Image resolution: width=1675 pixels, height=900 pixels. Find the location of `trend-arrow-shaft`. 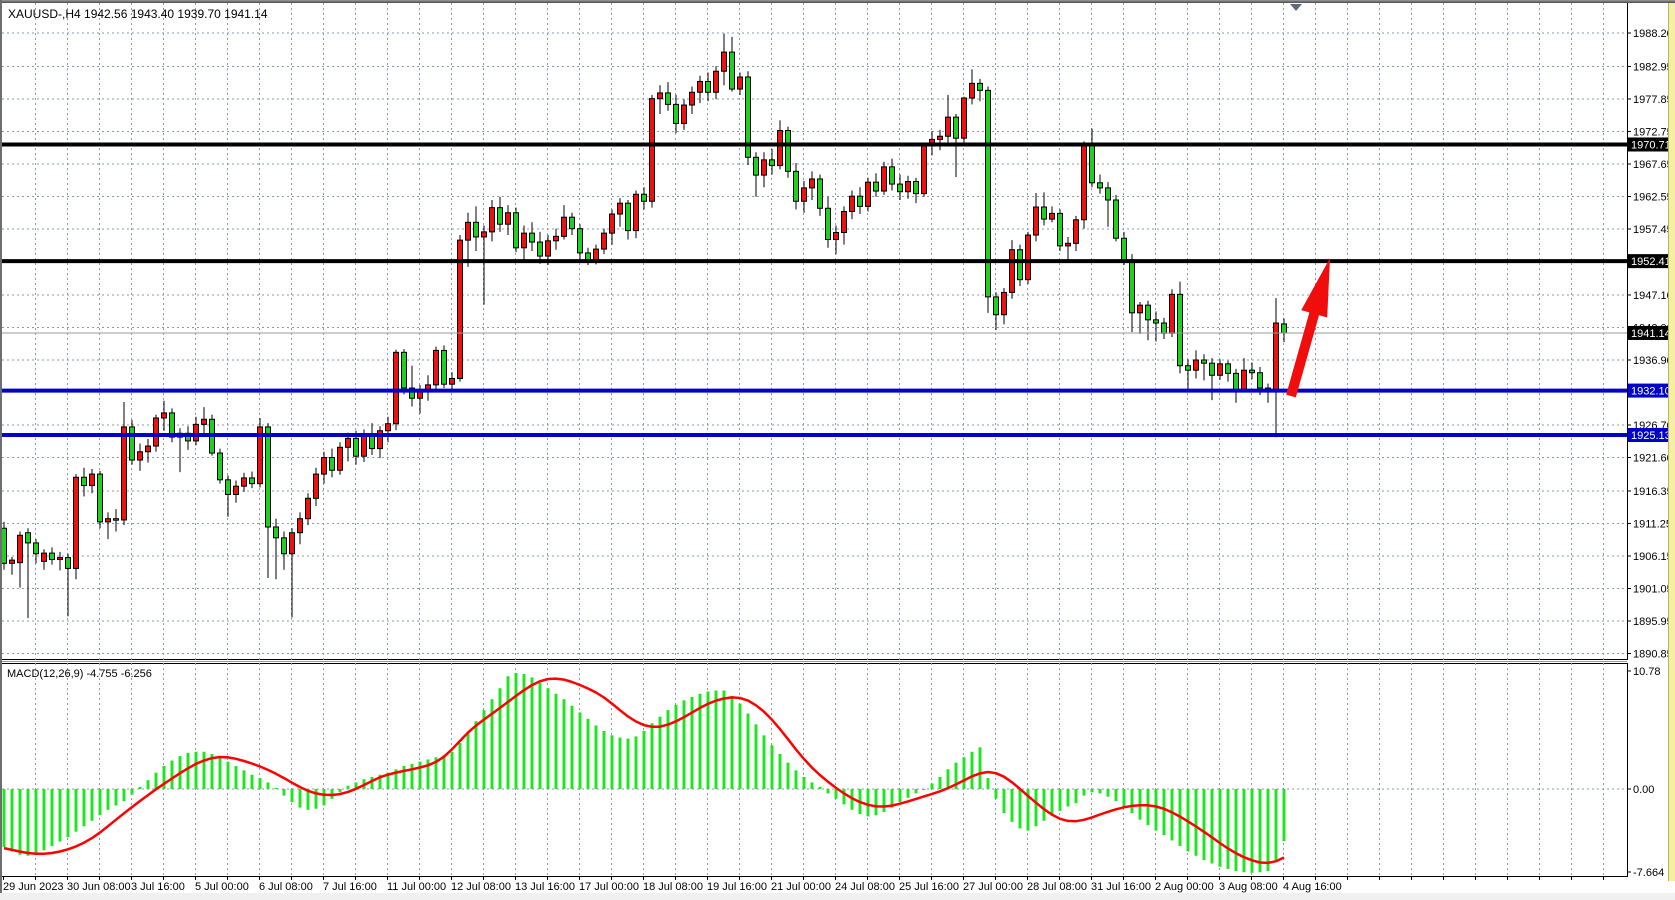

trend-arrow-shaft is located at coordinates (1303, 352).